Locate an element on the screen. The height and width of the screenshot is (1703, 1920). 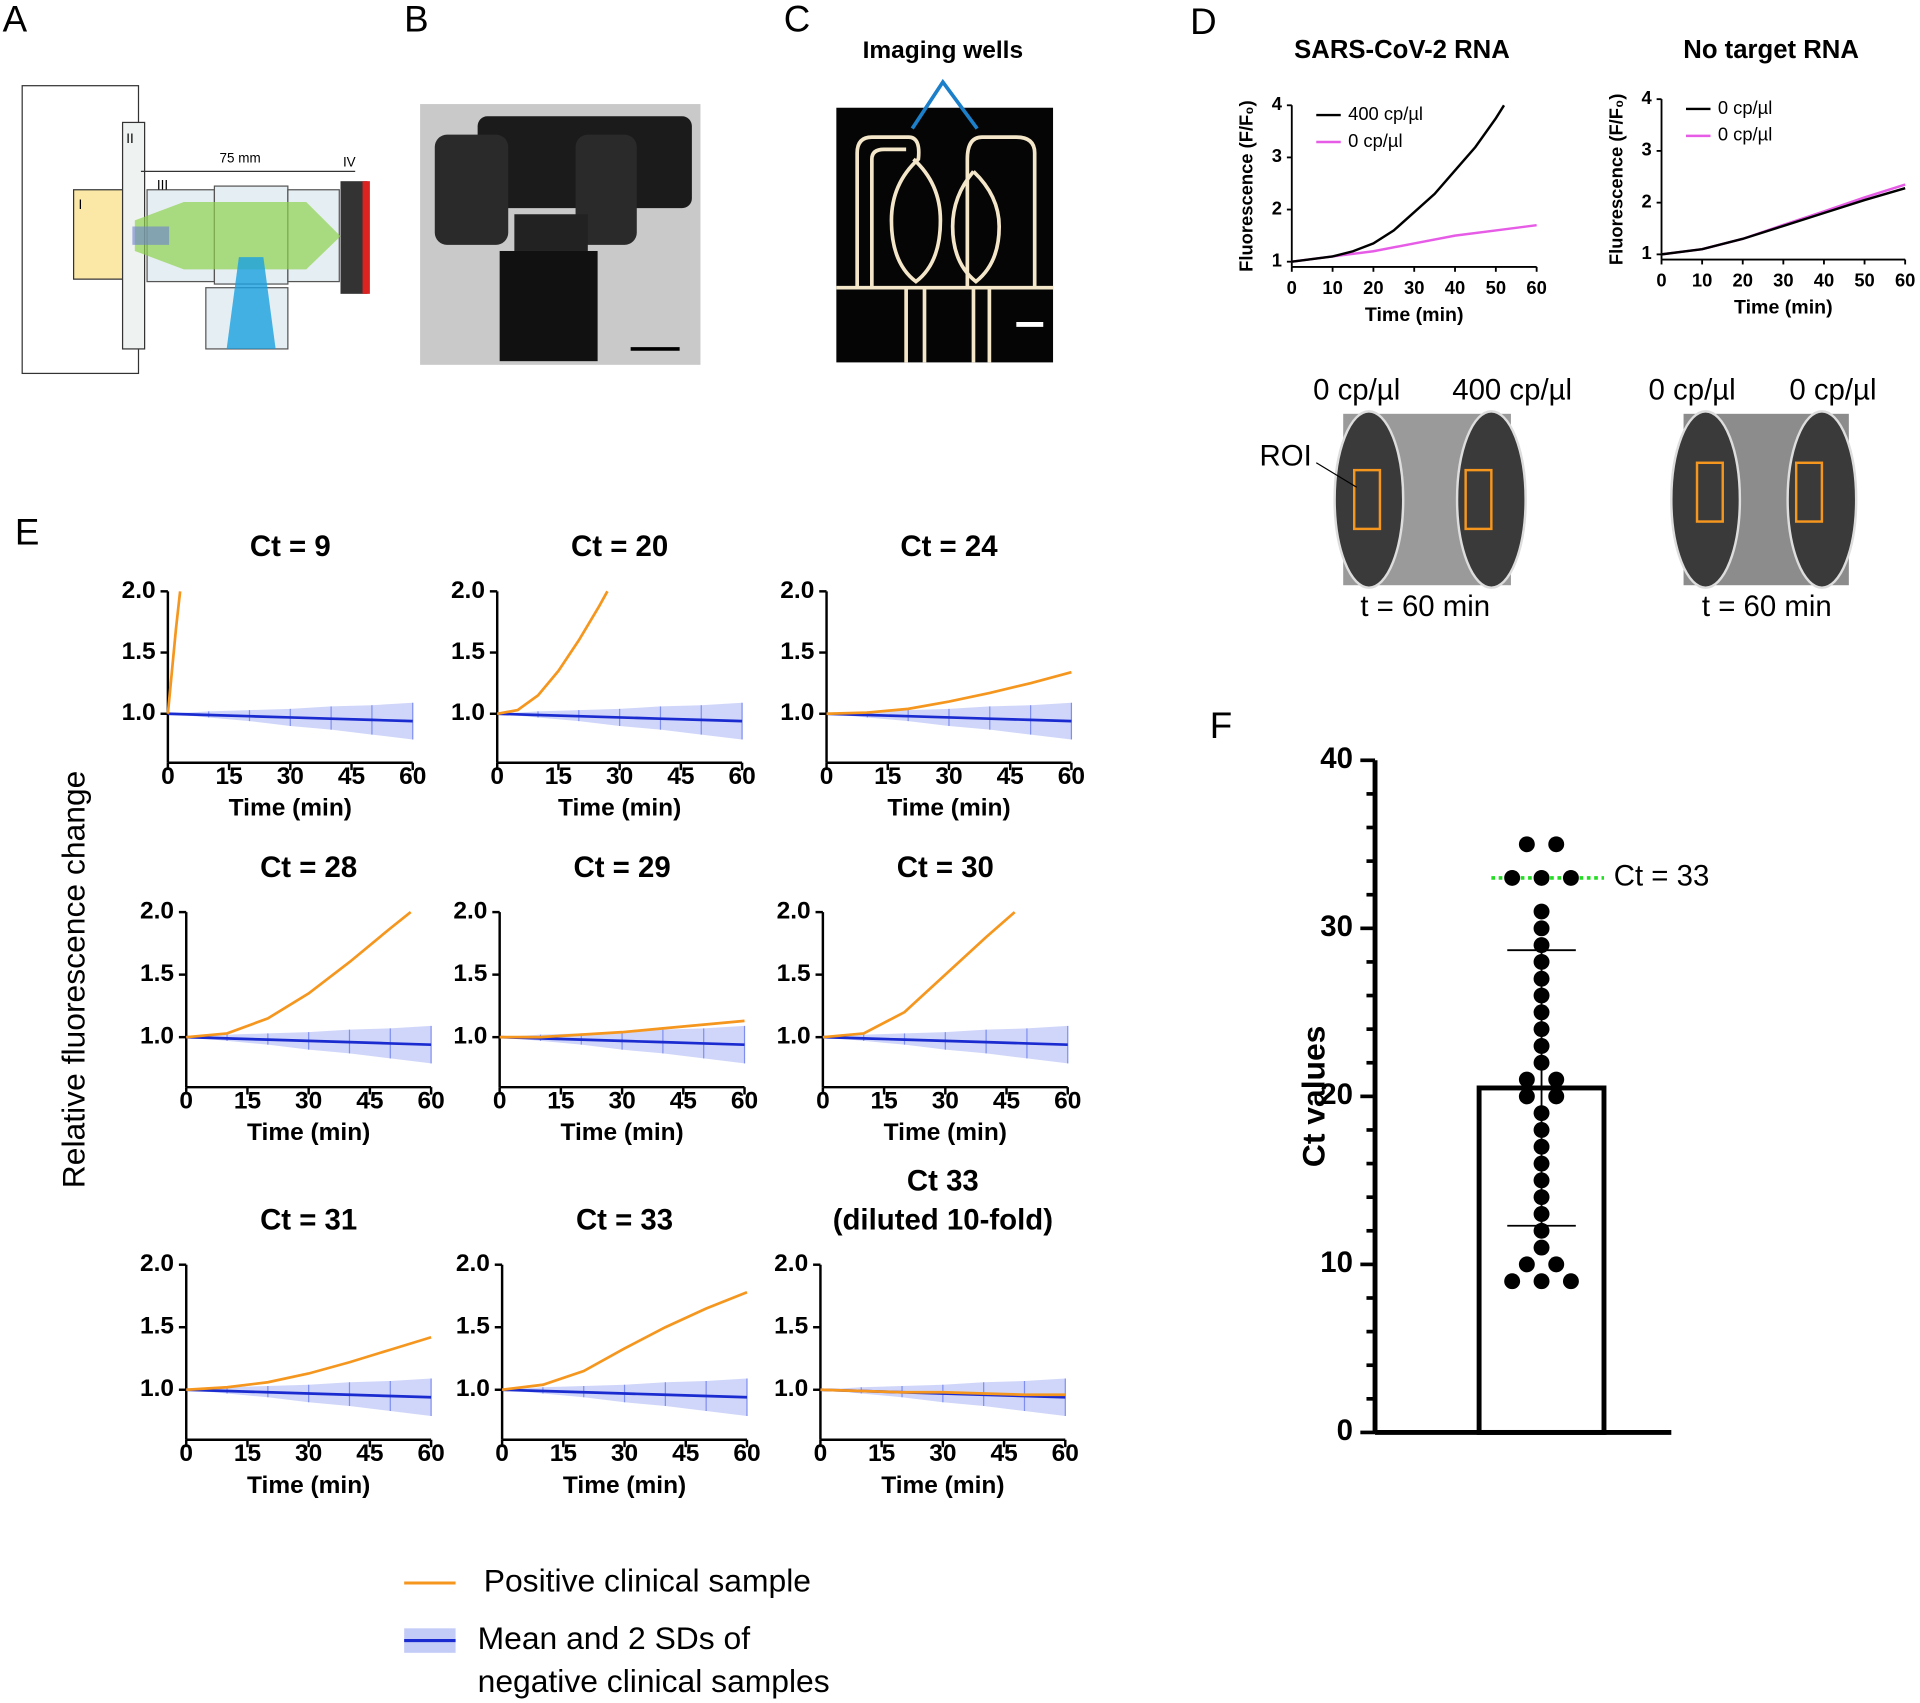
legend-label: 400 cp/µl is located at coordinates (1385, 113).